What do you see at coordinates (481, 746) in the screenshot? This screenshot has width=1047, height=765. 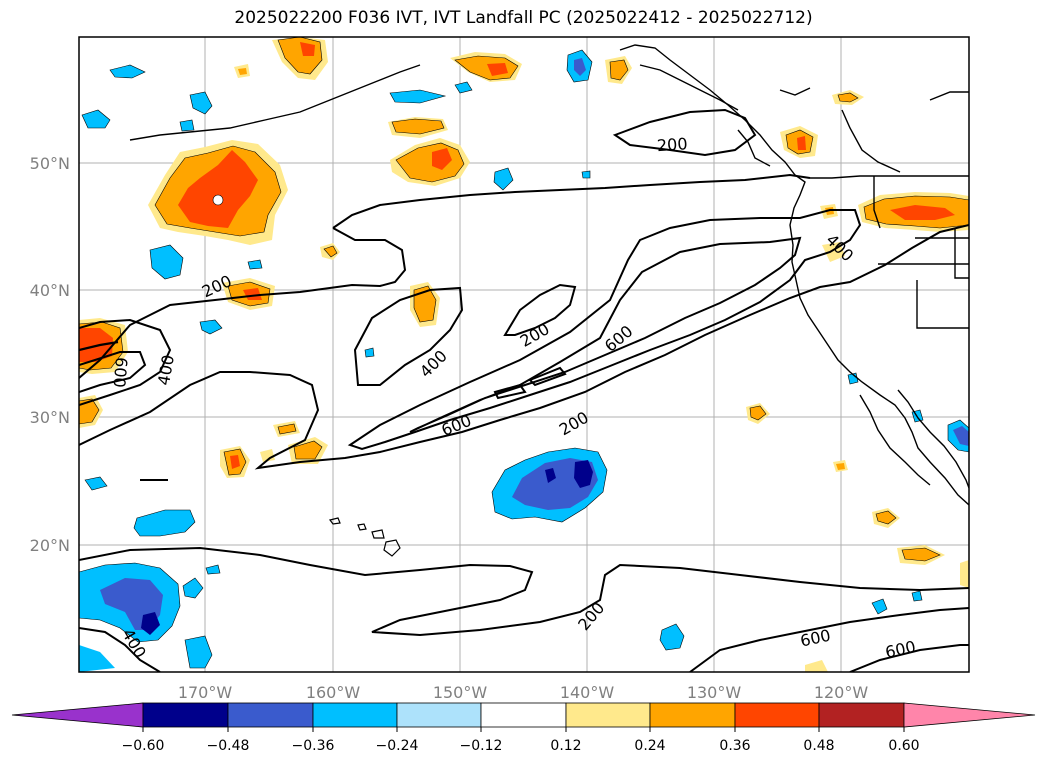 I see `colorbar-tick-label: −0.12` at bounding box center [481, 746].